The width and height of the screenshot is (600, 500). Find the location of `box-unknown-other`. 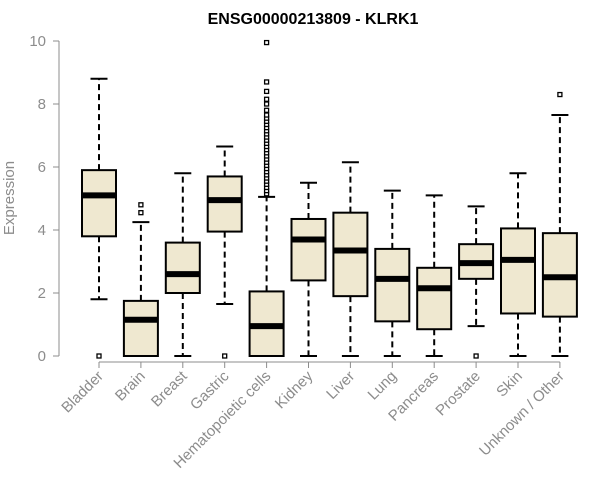

box-unknown-other is located at coordinates (559, 224).